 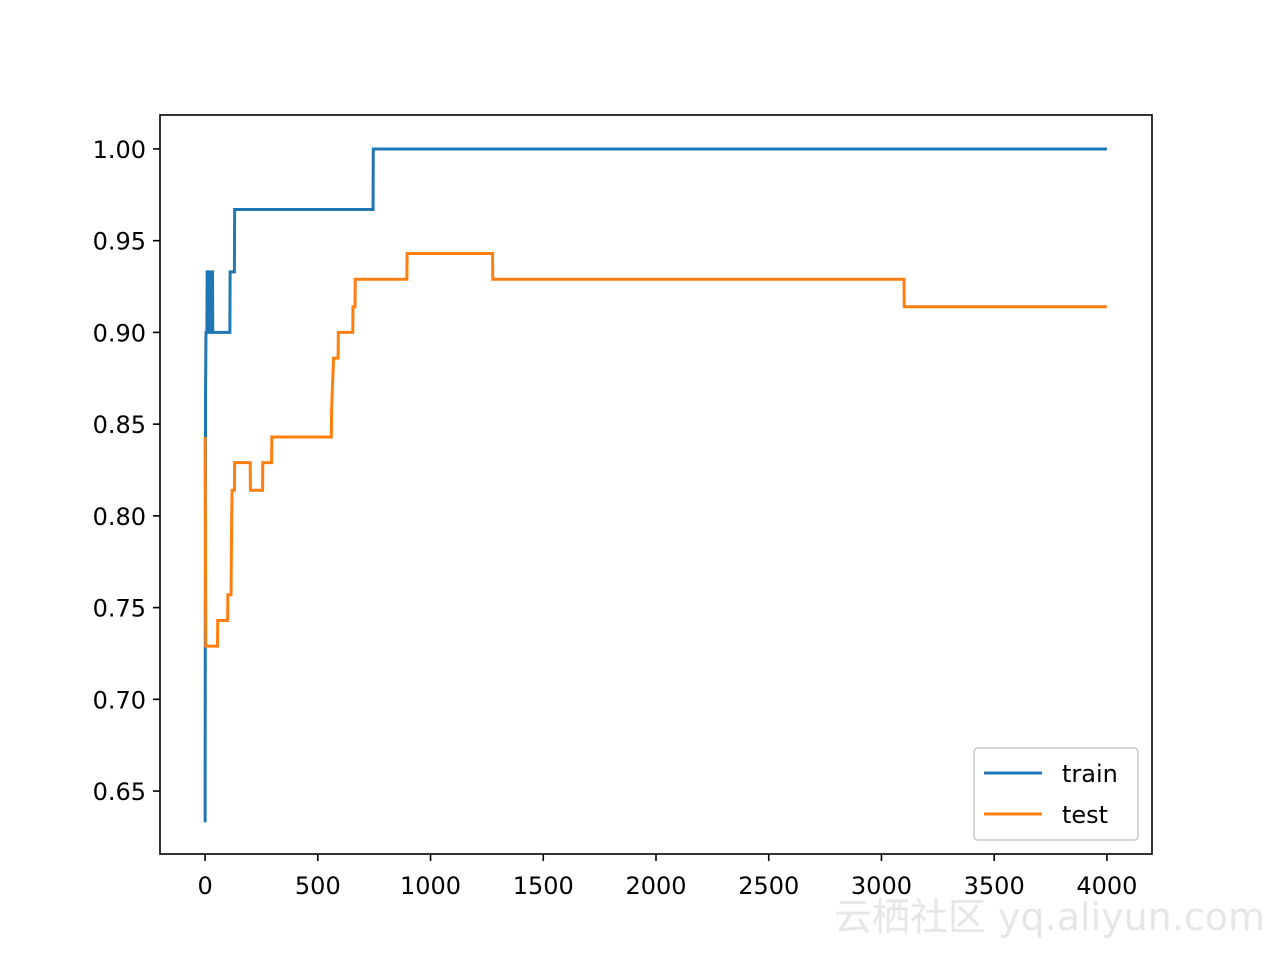 I want to click on y-tick-label: 0.75, so click(x=119, y=609).